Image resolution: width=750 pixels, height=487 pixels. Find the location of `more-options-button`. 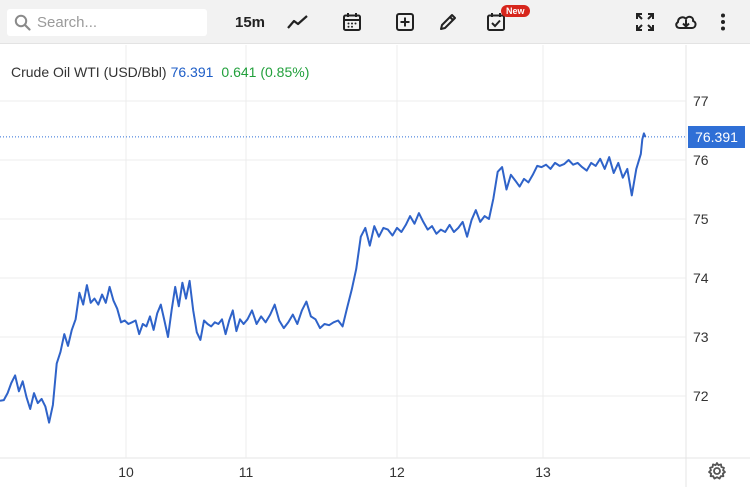

more-options-button is located at coordinates (723, 22).